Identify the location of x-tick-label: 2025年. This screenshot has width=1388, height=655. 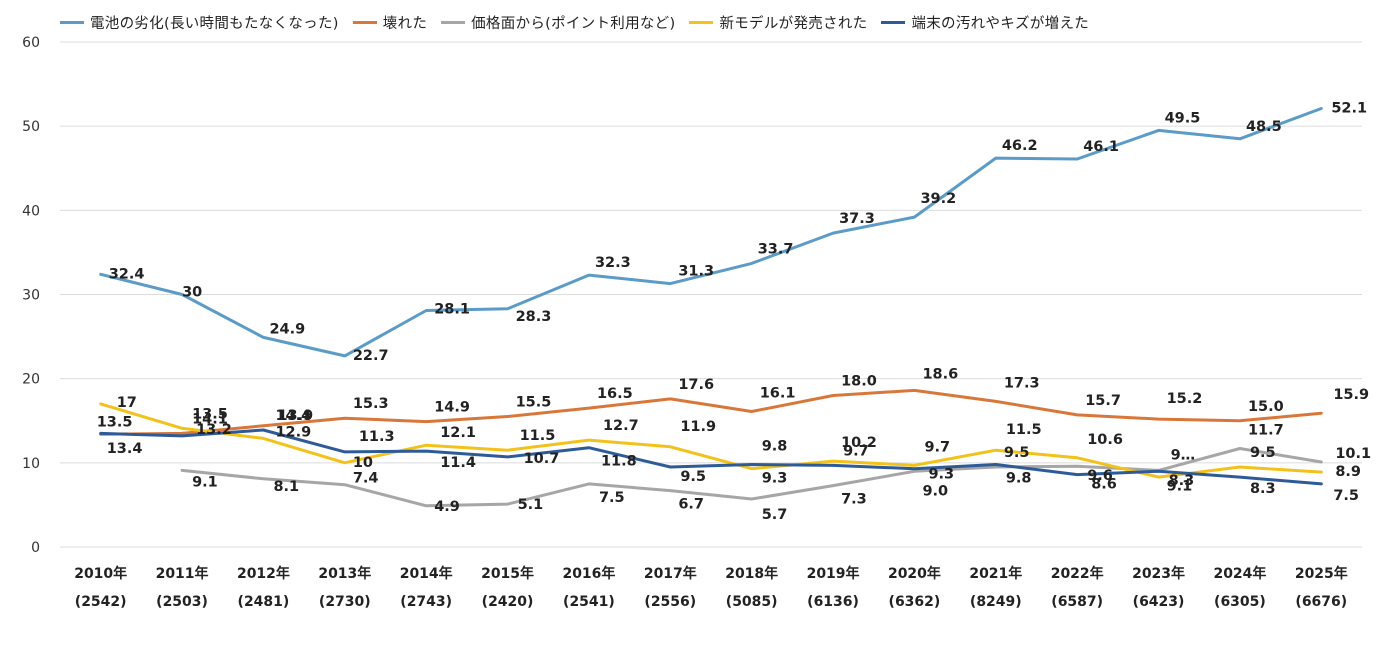
(1321, 573).